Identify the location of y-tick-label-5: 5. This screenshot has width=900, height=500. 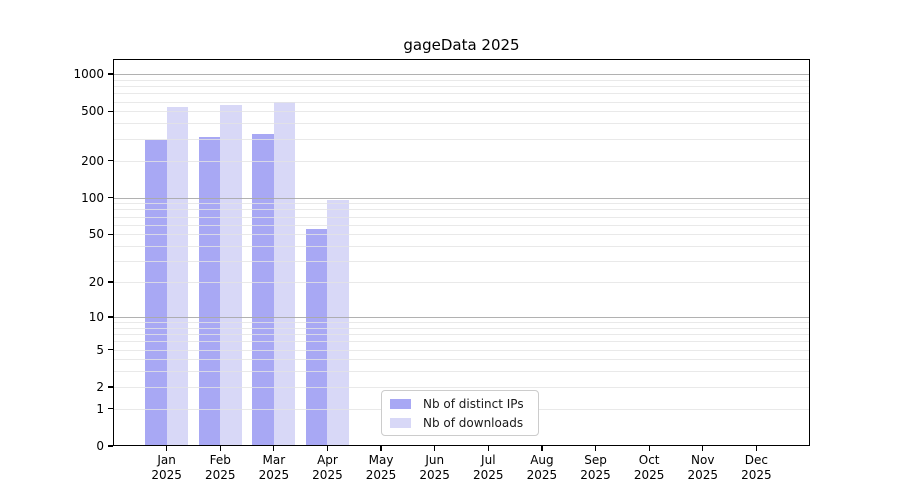
(100, 349).